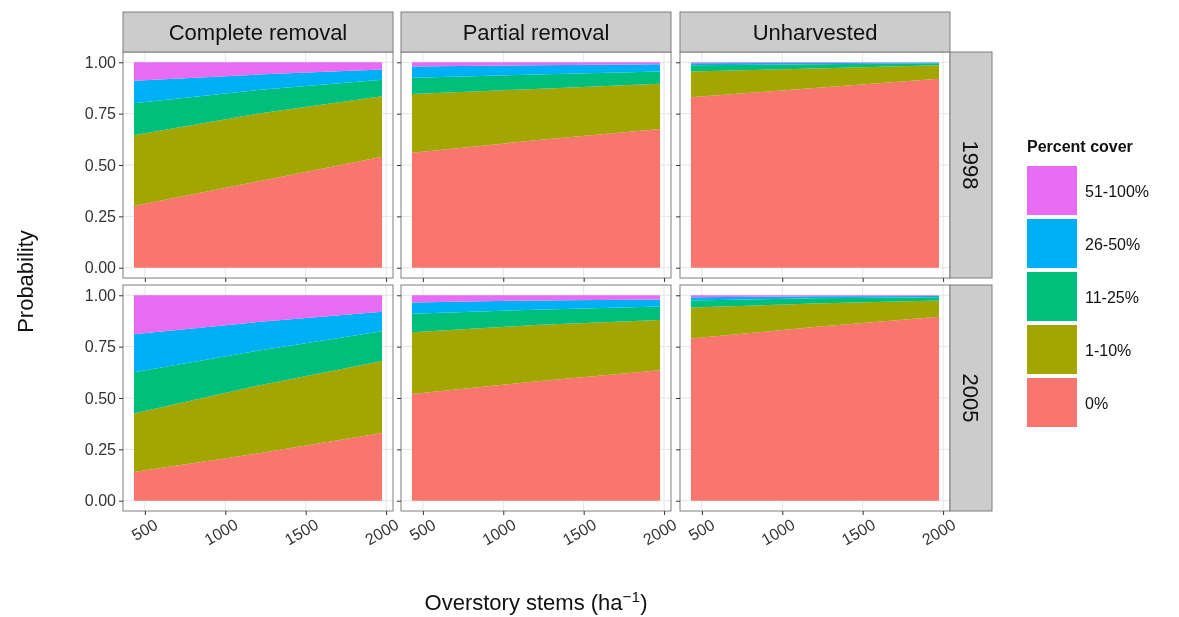 Image resolution: width=1179 pixels, height=617 pixels. Describe the element at coordinates (536, 601) in the screenshot. I see `x-axis-title: Overstory stems (ha$^{−1}$)` at that location.